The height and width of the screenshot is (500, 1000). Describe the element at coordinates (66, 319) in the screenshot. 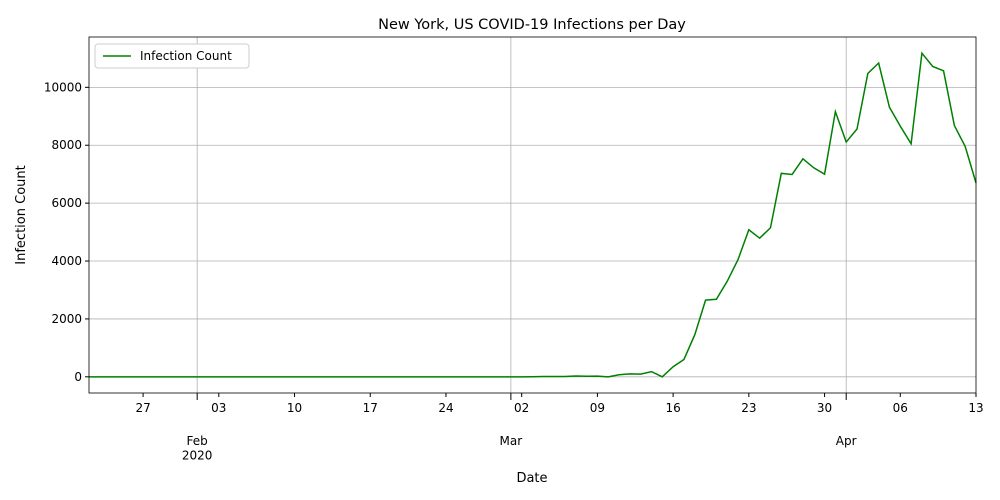

I see `y-tick-label: 2000` at that location.